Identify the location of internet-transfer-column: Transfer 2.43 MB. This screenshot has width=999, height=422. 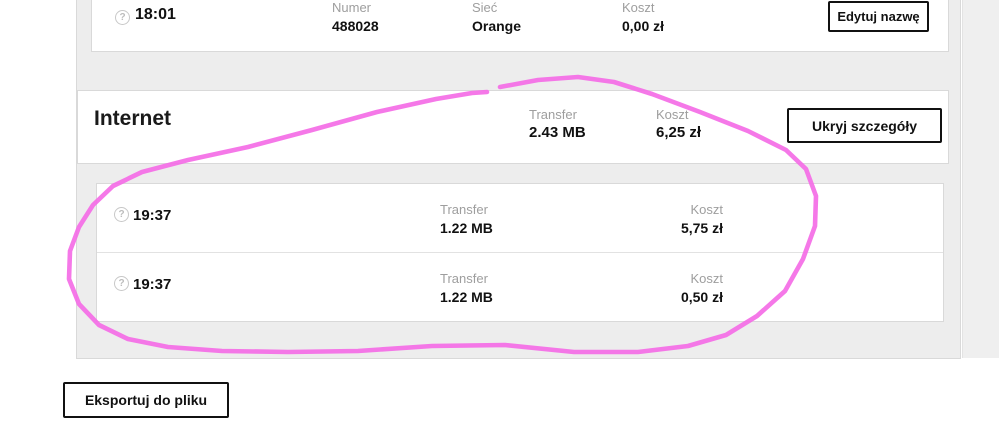
(557, 124).